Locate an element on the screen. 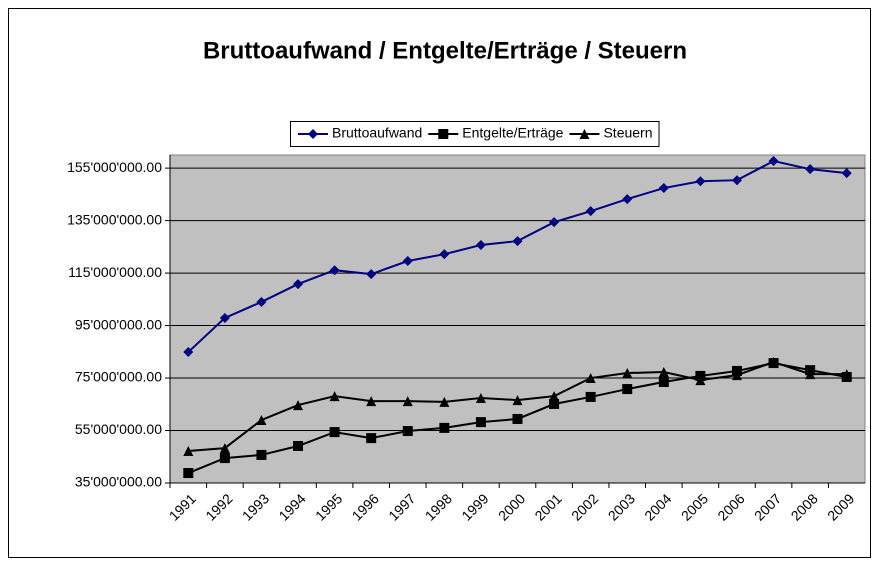 Image resolution: width=880 pixels, height=567 pixels. y-tick-label: 135'000'000.00 is located at coordinates (114, 219).